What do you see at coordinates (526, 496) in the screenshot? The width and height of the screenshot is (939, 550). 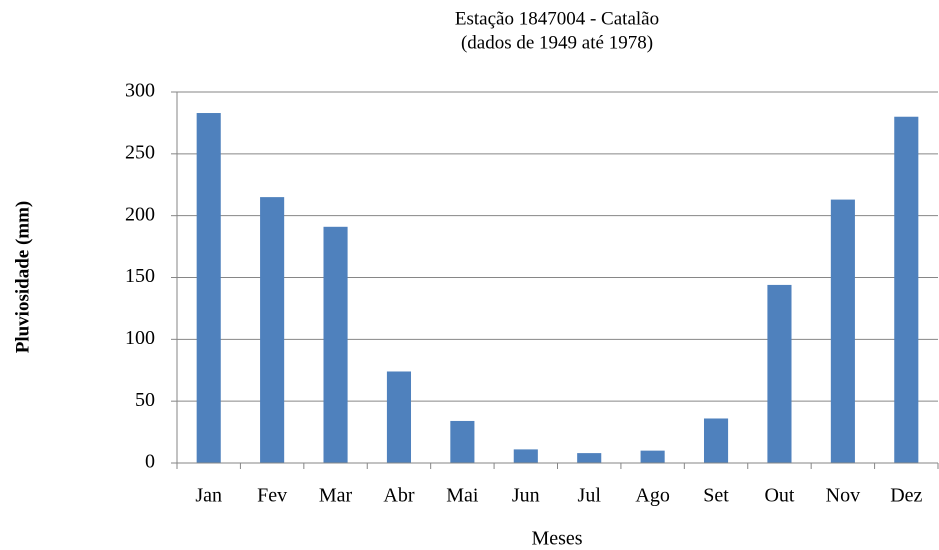 I see `x-tick-label: Jun` at bounding box center [526, 496].